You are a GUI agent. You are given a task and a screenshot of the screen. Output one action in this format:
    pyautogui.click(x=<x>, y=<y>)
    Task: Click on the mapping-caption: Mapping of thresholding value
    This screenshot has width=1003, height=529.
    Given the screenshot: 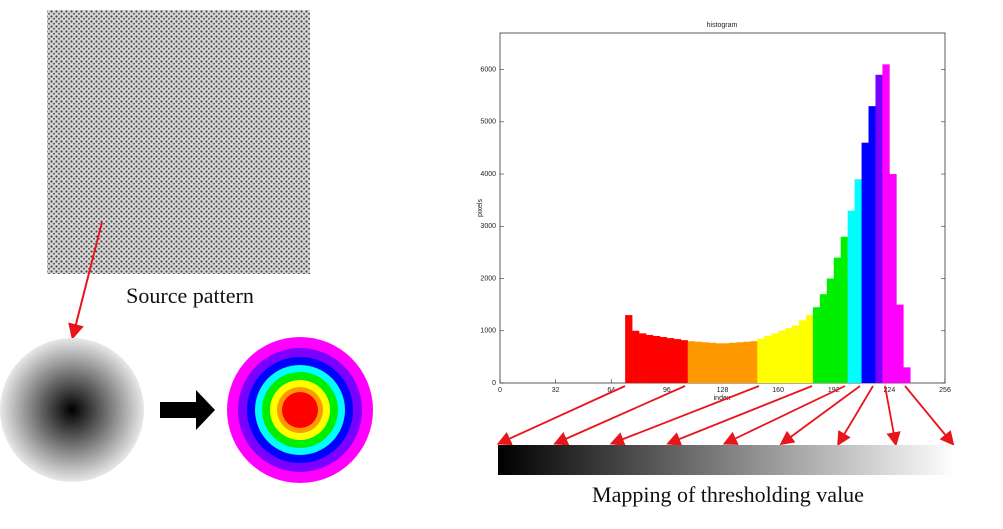 What is the action you would take?
    pyautogui.click(x=728, y=494)
    